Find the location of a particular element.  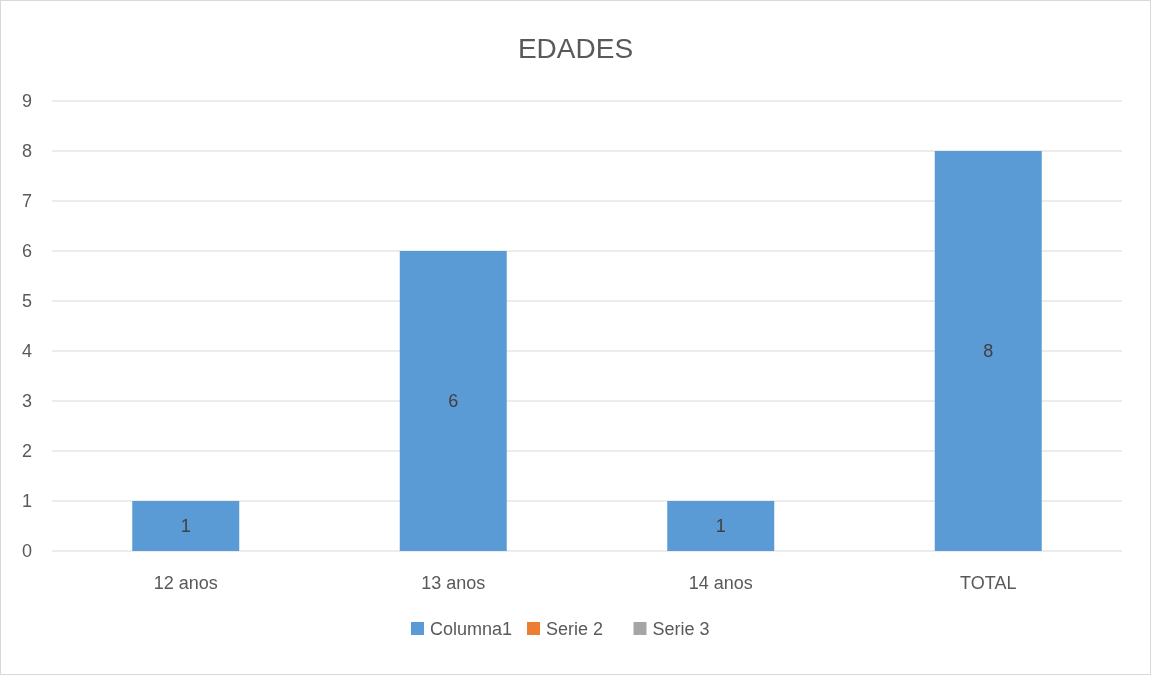

data-label: 8 is located at coordinates (988, 351).